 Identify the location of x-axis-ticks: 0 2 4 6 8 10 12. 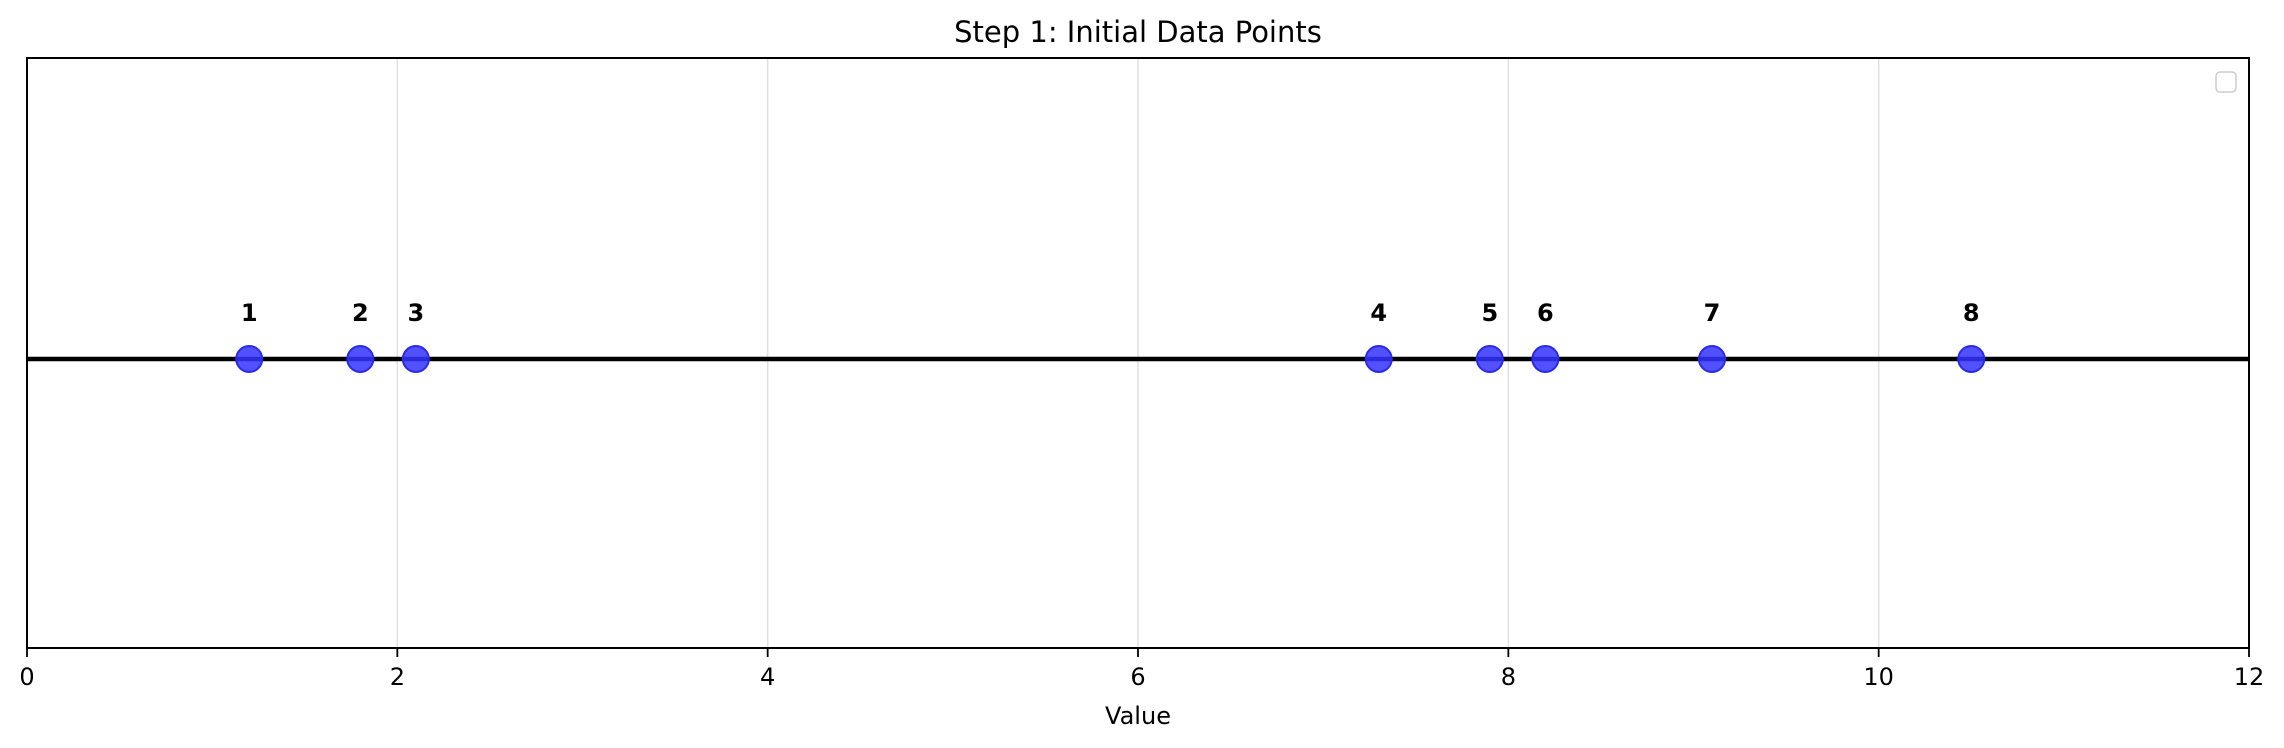
(1141, 669).